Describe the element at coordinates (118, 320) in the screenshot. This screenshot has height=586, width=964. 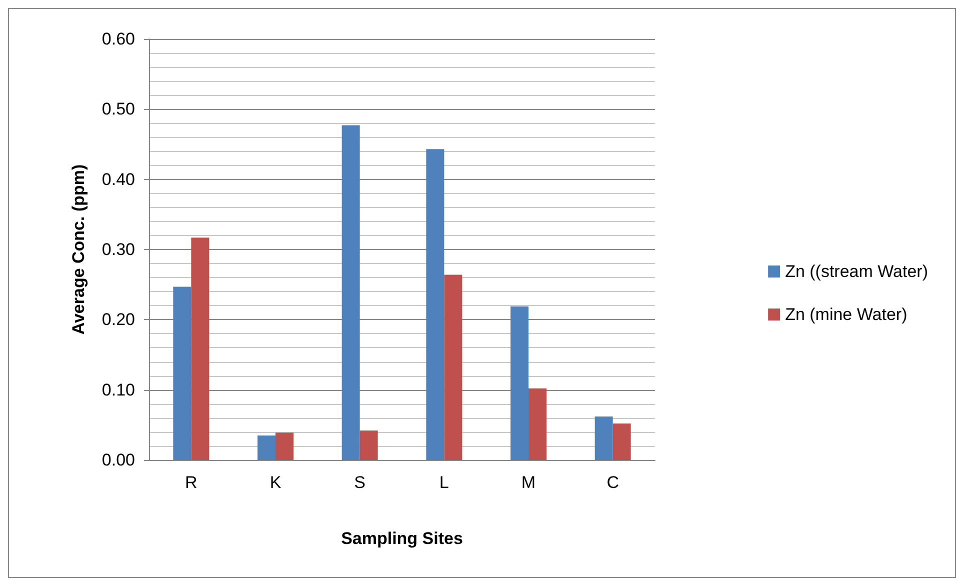
I see `y-tick-label: 0.20` at that location.